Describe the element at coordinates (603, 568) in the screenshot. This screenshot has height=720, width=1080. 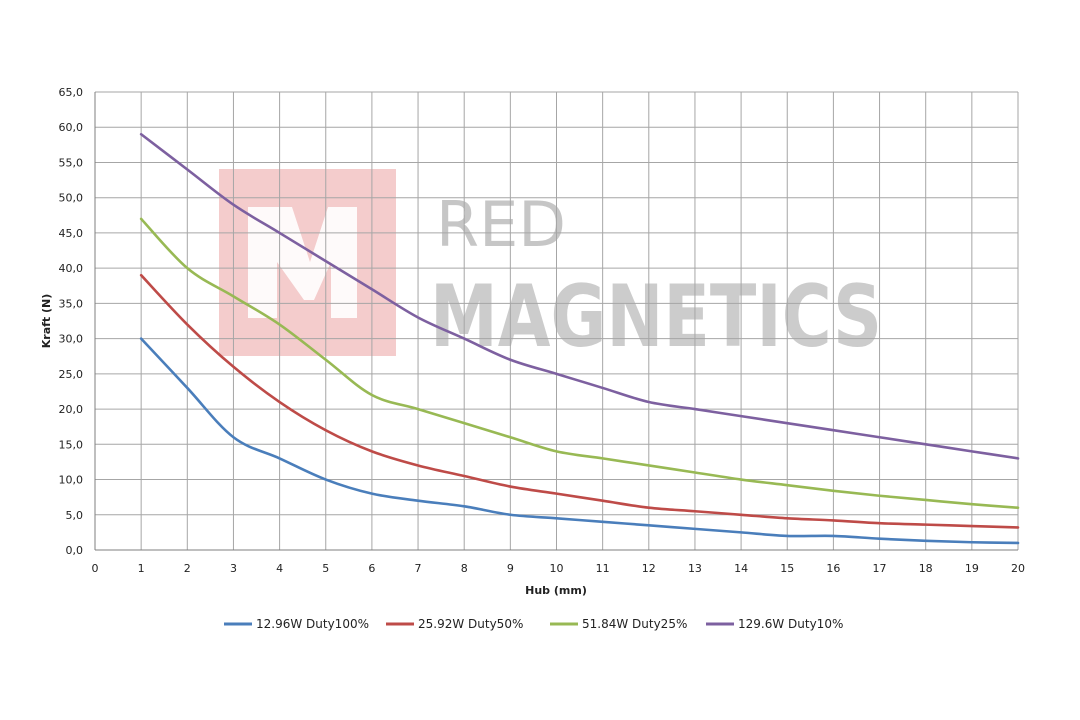
I see `x-tick-label: 11` at that location.